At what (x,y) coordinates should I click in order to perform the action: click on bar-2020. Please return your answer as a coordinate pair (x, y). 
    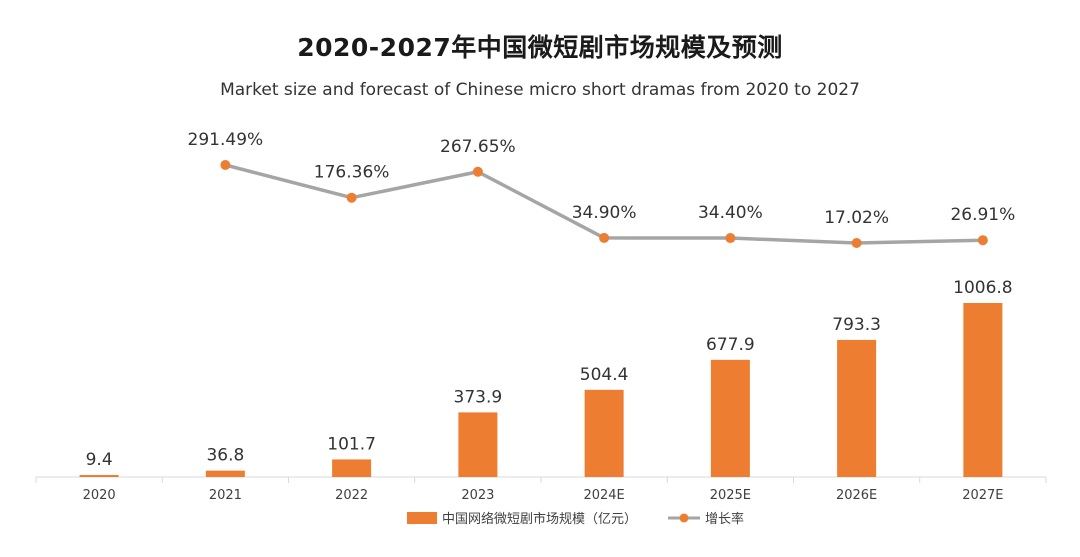
    Looking at the image, I should click on (99, 476).